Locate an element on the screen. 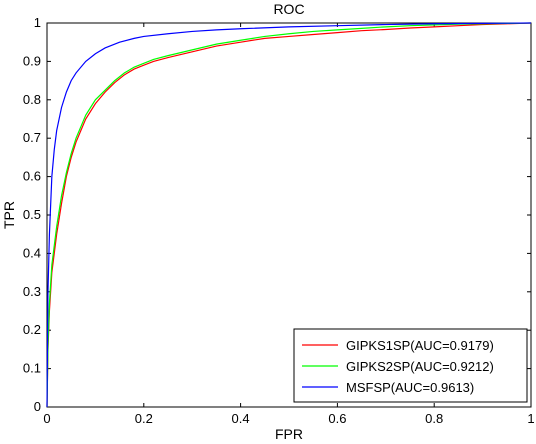 Image resolution: width=536 pixels, height=444 pixels. y-tick-label: 0.1 is located at coordinates (32, 368).